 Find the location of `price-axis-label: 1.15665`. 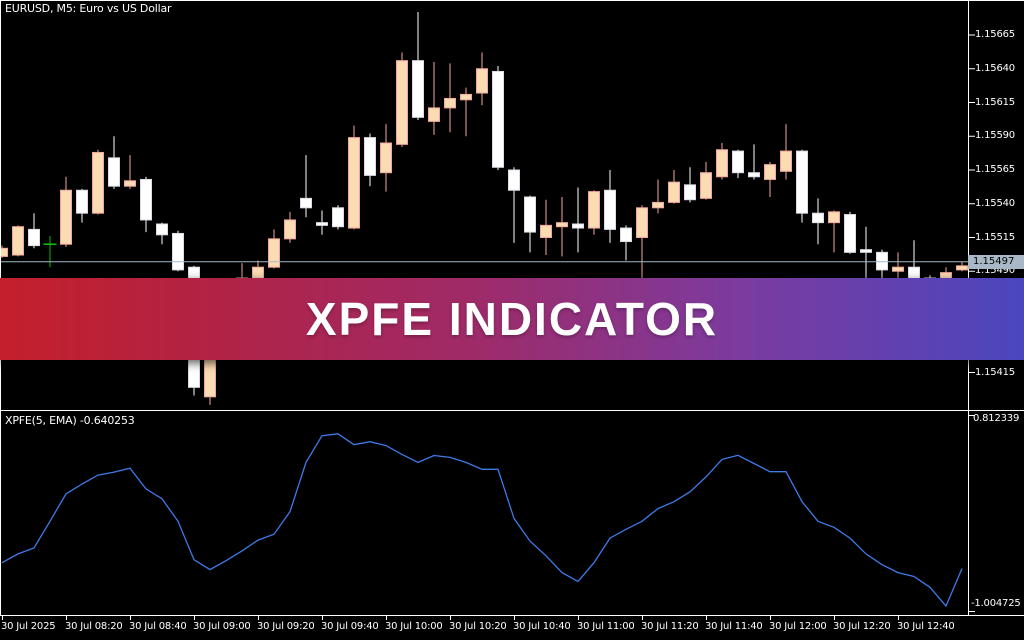

price-axis-label: 1.15665 is located at coordinates (995, 34).